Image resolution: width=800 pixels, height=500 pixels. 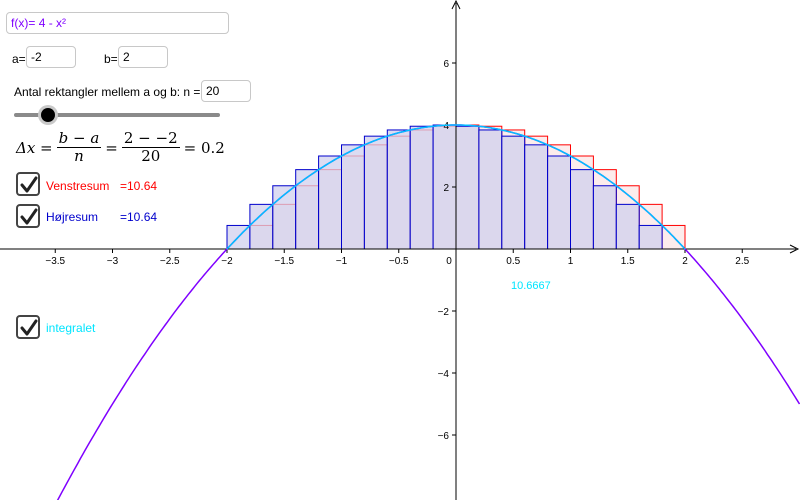 I want to click on formula-fraction-2: 2 − −2 20, so click(x=150, y=147).